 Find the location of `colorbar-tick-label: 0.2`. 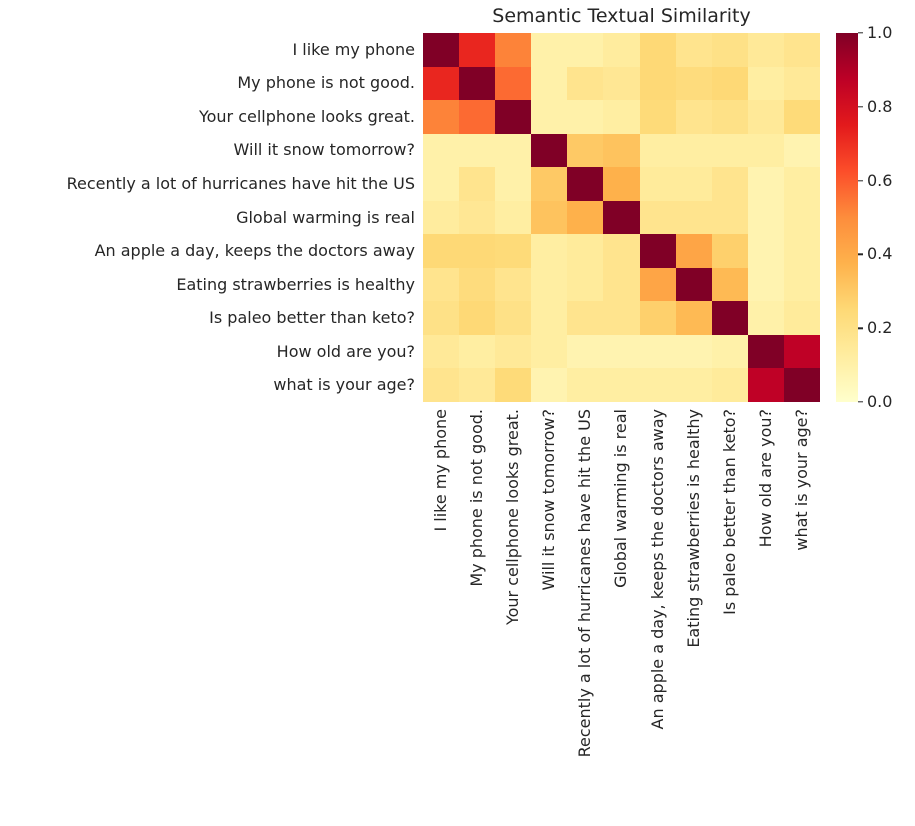

colorbar-tick-label: 0.2 is located at coordinates (880, 328).